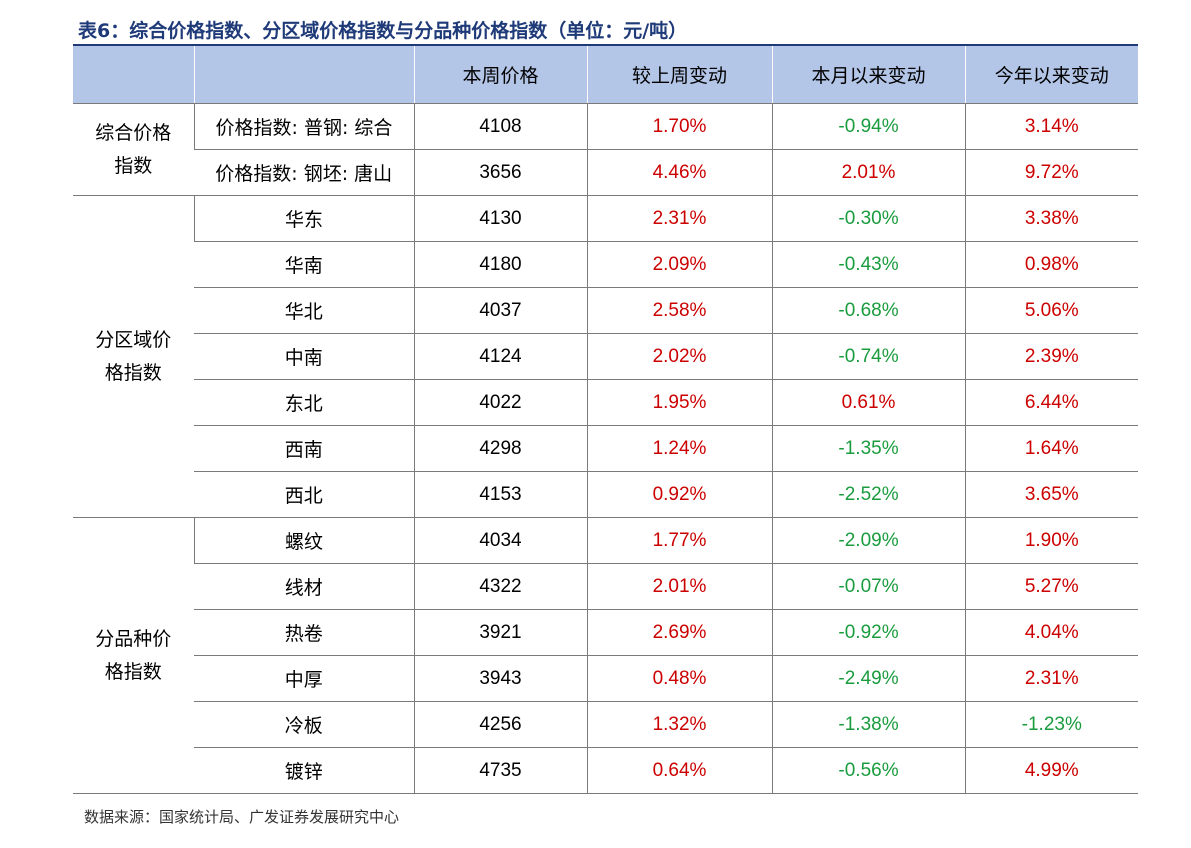 Image resolution: width=1191 pixels, height=848 pixels. I want to click on item-name: 螺纹, so click(303, 540).